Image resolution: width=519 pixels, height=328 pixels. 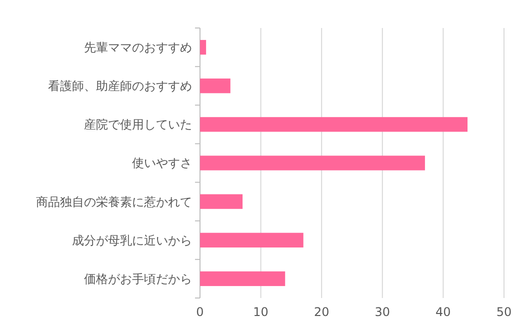 What do you see at coordinates (504, 312) in the screenshot?
I see `x-tick-label: 50` at bounding box center [504, 312].